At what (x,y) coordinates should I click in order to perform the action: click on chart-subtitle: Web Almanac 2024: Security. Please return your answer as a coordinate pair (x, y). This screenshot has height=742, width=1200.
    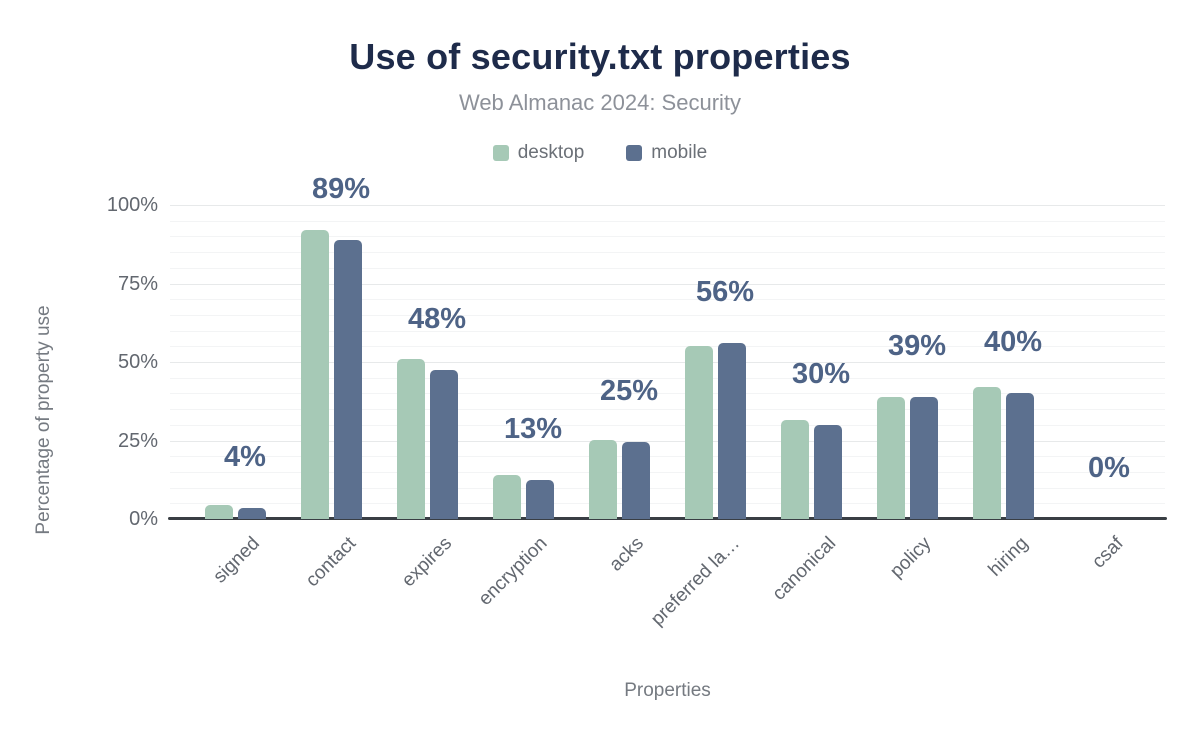
    Looking at the image, I should click on (600, 102).